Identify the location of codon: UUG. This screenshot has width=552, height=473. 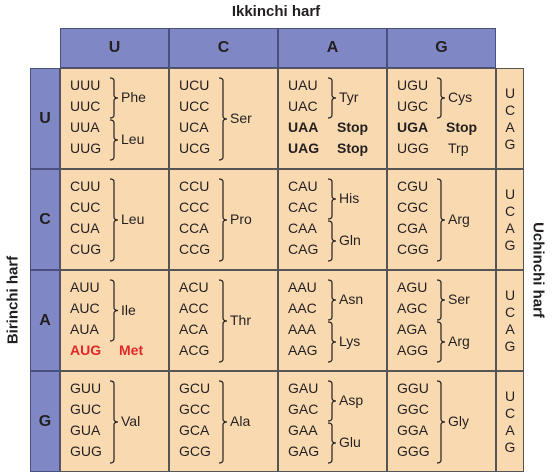
(86, 148).